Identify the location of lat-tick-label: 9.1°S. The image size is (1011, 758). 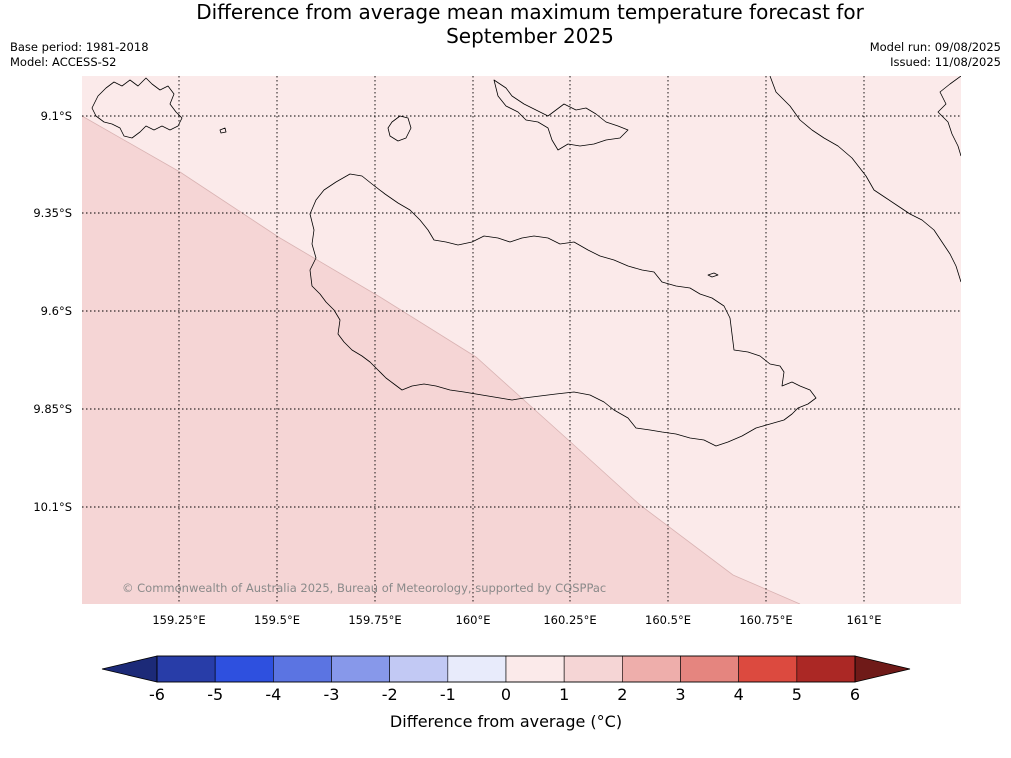
(56, 116).